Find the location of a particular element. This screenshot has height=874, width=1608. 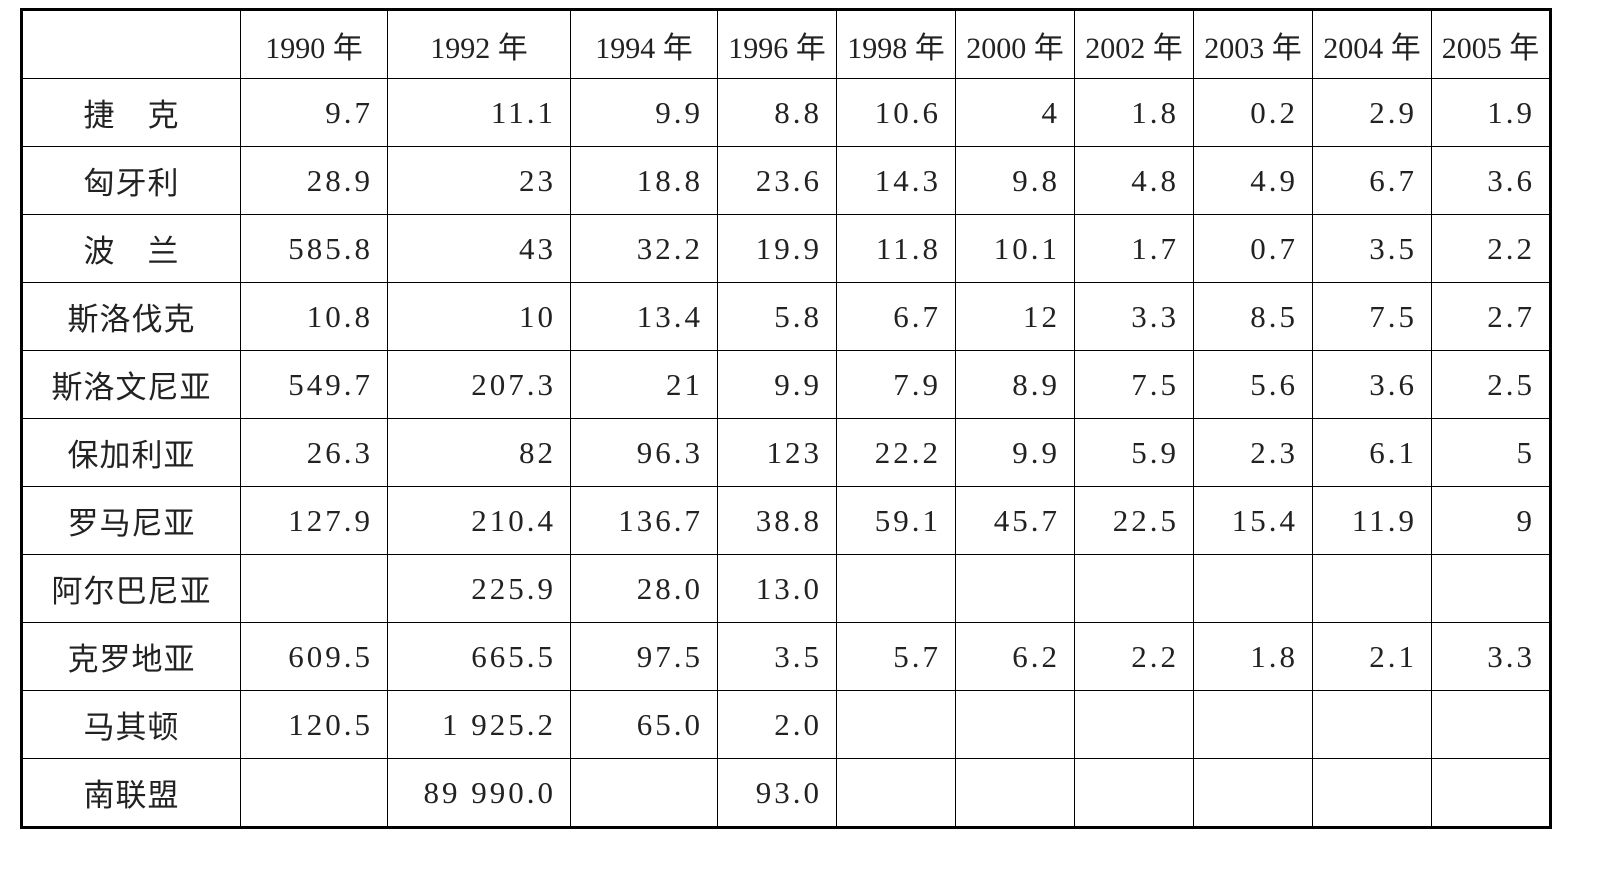

table-row: 阿尔巴尼亚 225.9 28.0 13.0 is located at coordinates (786, 588).